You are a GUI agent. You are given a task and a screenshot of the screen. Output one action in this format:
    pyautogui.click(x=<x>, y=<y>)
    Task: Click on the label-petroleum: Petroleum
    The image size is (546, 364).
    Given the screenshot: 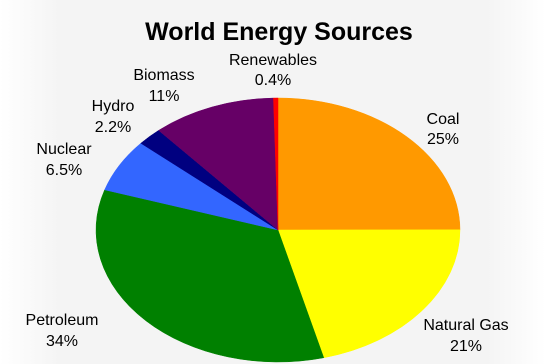 What is the action you would take?
    pyautogui.click(x=62, y=320)
    